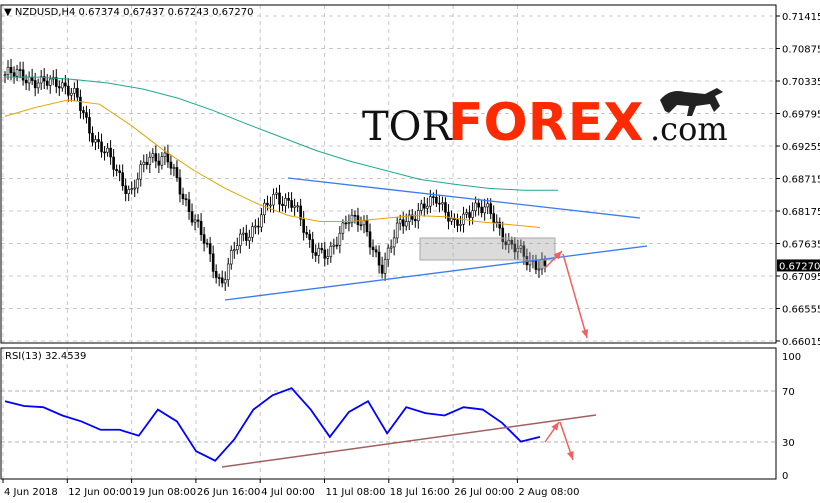 The width and height of the screenshot is (820, 503). I want to click on forecast-arrow-down-head, so click(585, 333).